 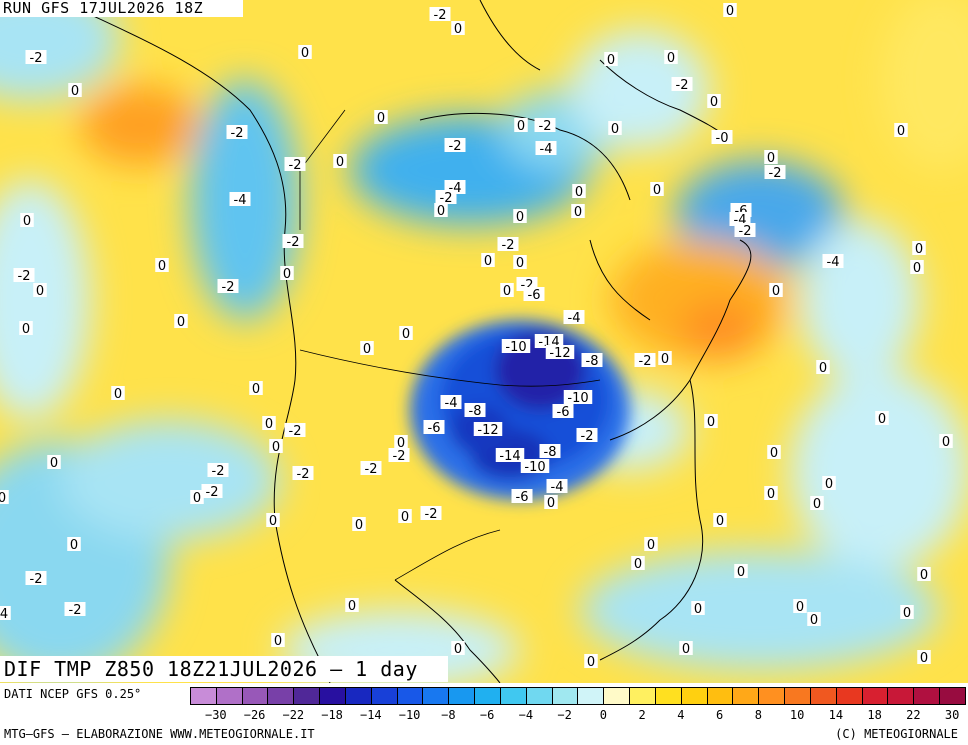 What do you see at coordinates (560, 353) in the screenshot?
I see `contour-label: -12` at bounding box center [560, 353].